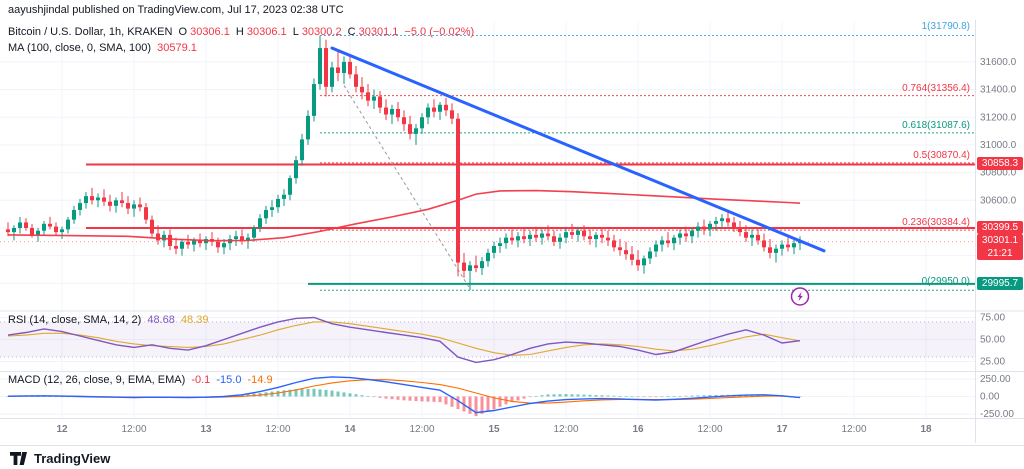 Image resolution: width=1024 pixels, height=469 pixels. What do you see at coordinates (72, 458) in the screenshot?
I see `tradingview-brand-text: TradingView` at bounding box center [72, 458].